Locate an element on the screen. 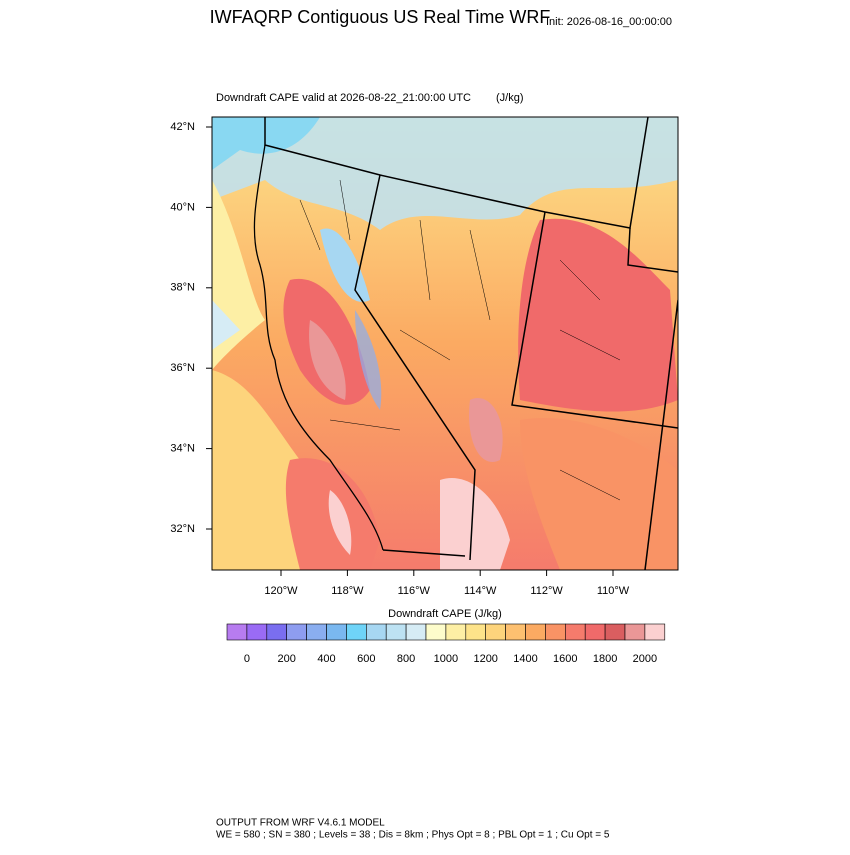 Image resolution: width=850 pixels, height=855 pixels. init-time: Init: 2026-08-16_00:00:00 is located at coordinates (609, 22).